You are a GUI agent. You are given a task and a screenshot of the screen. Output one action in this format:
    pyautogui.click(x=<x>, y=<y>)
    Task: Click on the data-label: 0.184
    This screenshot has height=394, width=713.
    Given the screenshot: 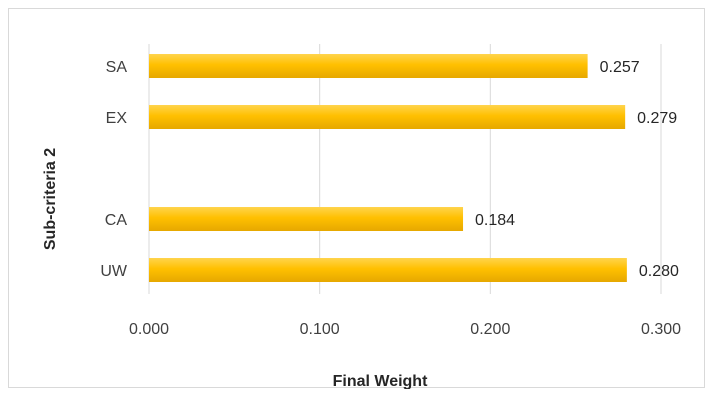 What is the action you would take?
    pyautogui.click(x=495, y=220)
    